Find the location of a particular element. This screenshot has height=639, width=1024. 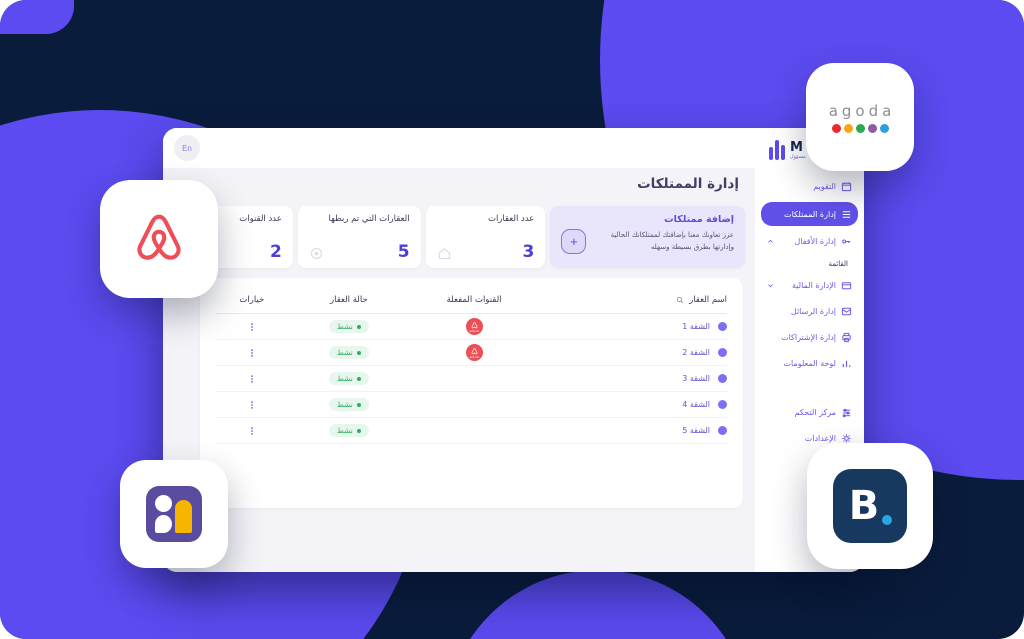

calendar-icon is located at coordinates (846, 186).